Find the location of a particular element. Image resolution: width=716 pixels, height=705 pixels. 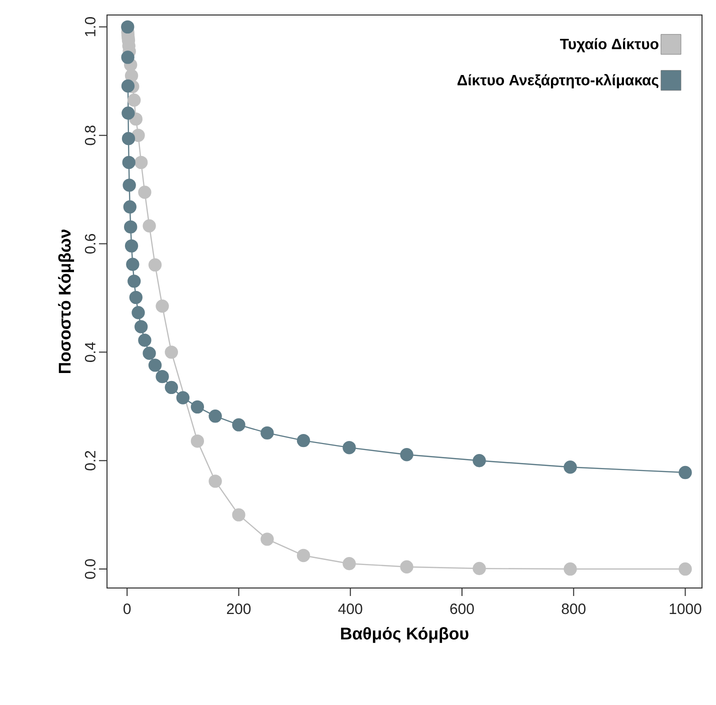

y-tick-label: 0.6 is located at coordinates (90, 244).